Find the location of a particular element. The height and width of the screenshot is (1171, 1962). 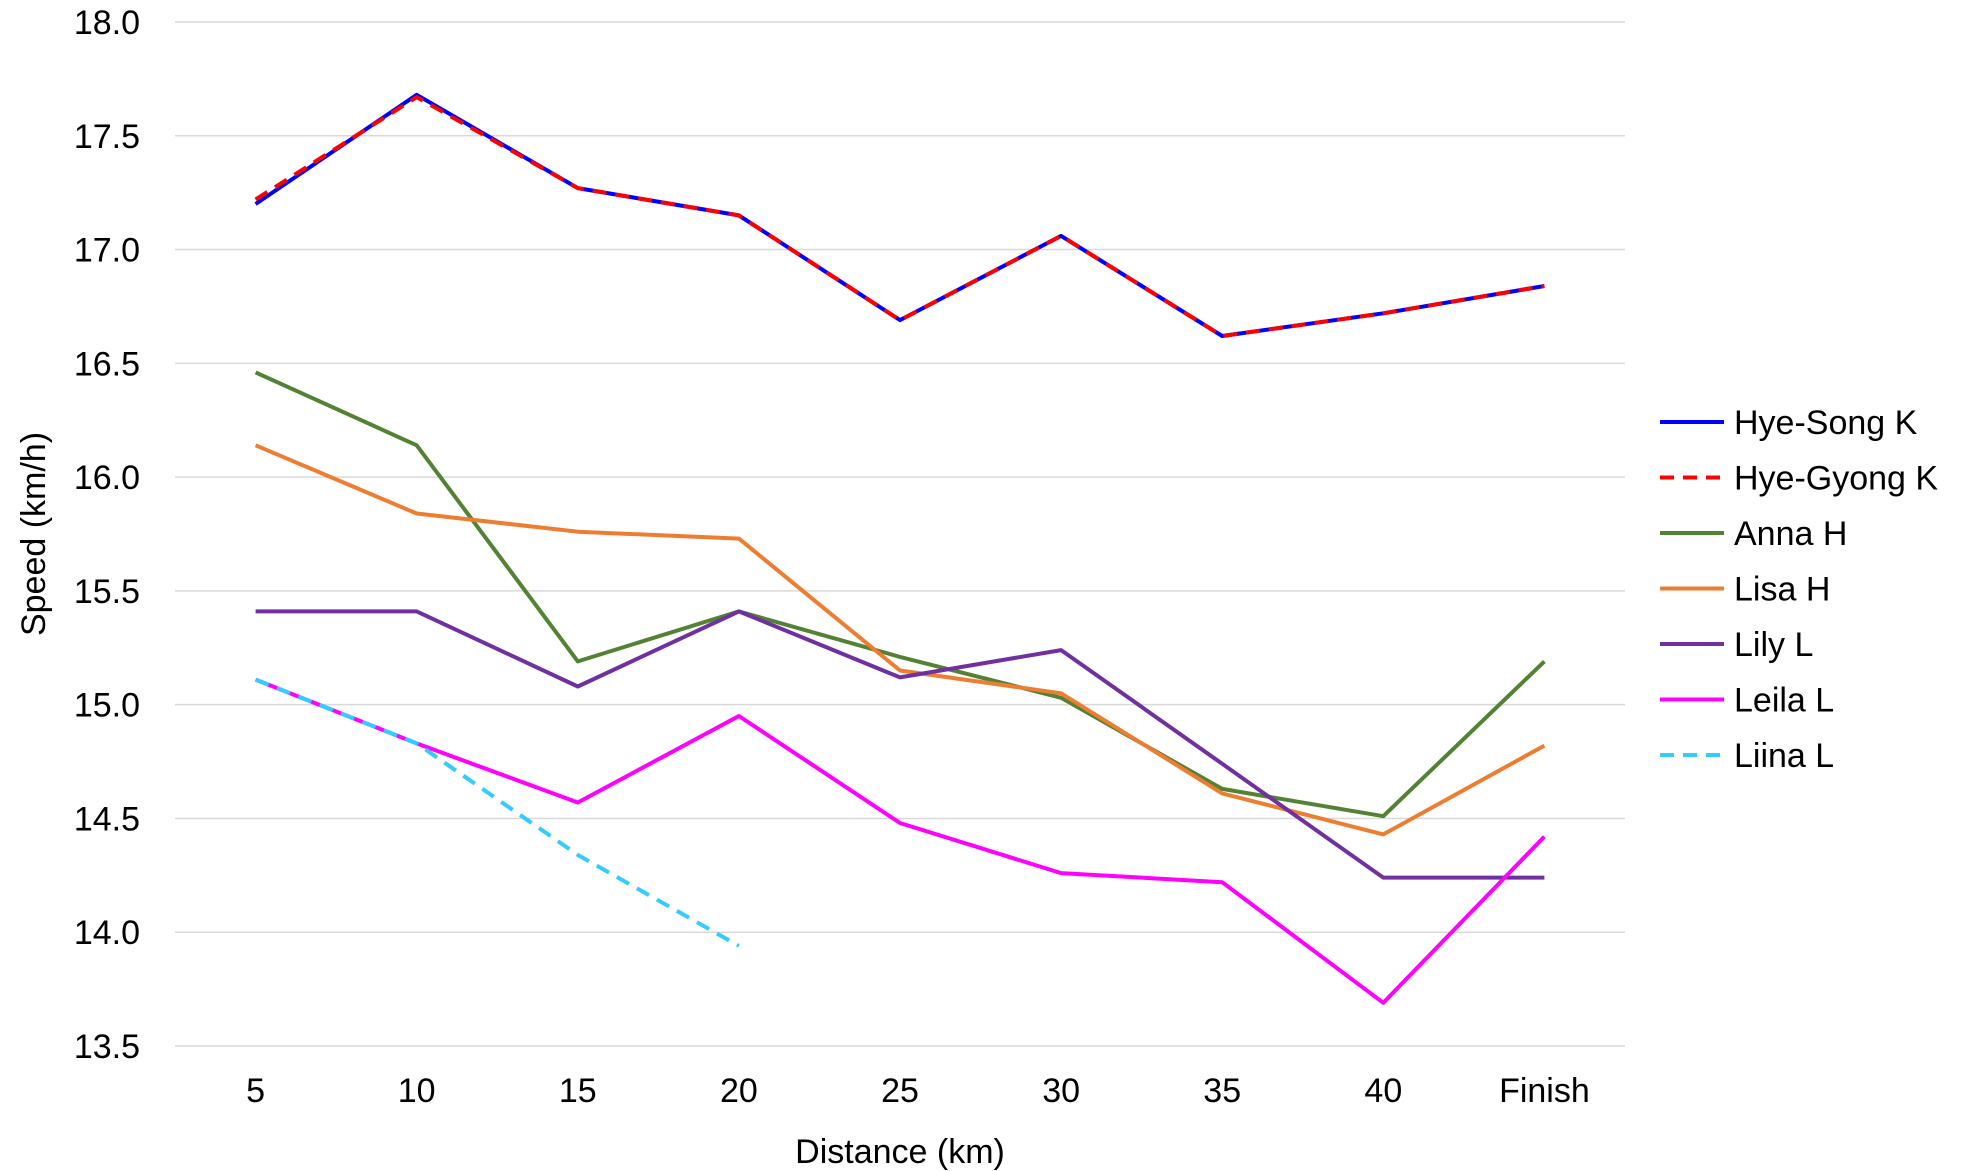

x-axis-tick-labels: 5 10 15 20 25 30 35 40 Finish is located at coordinates (918, 1091).